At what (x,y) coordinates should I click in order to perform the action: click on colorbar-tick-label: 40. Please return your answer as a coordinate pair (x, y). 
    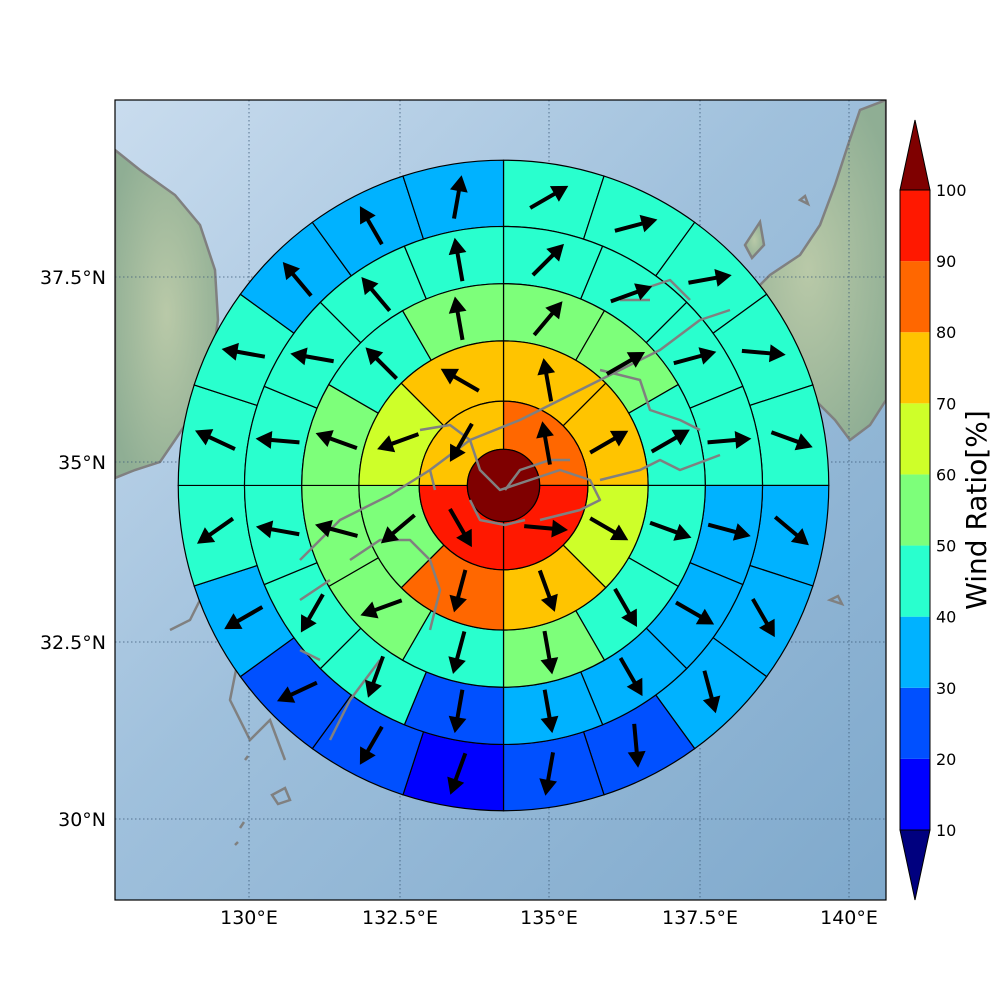
    Looking at the image, I should click on (946, 617).